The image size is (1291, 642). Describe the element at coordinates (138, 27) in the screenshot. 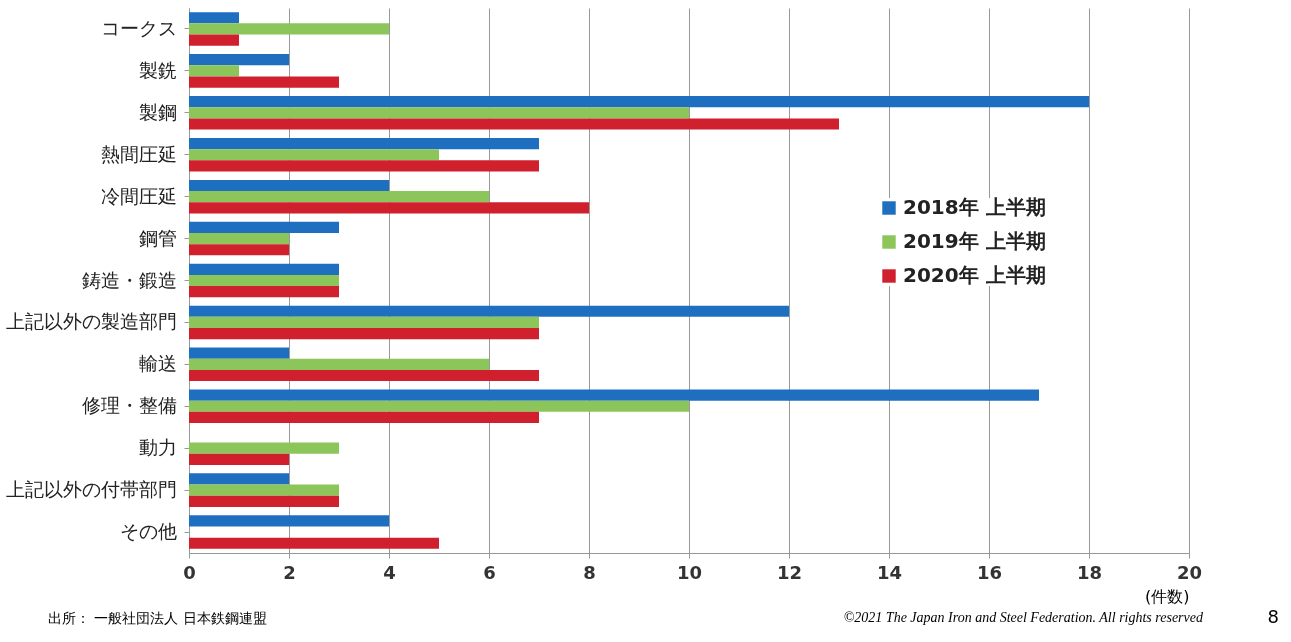

I see `y-tick-label: コークス` at that location.